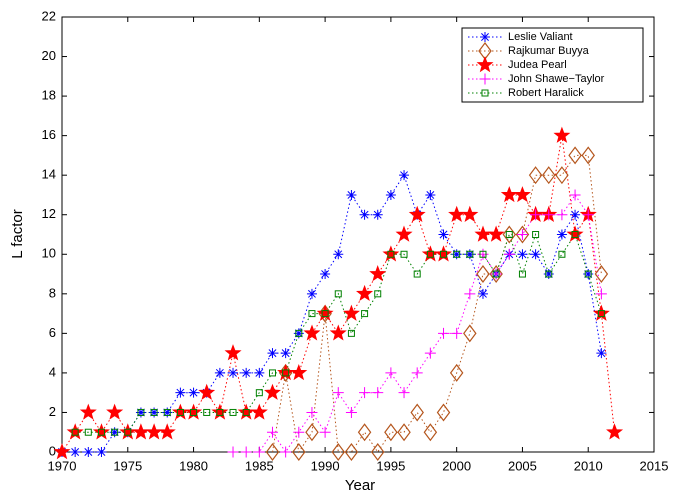 Image resolution: width=673 pixels, height=494 pixels. I want to click on y-tick-label: 2, so click(52, 411).